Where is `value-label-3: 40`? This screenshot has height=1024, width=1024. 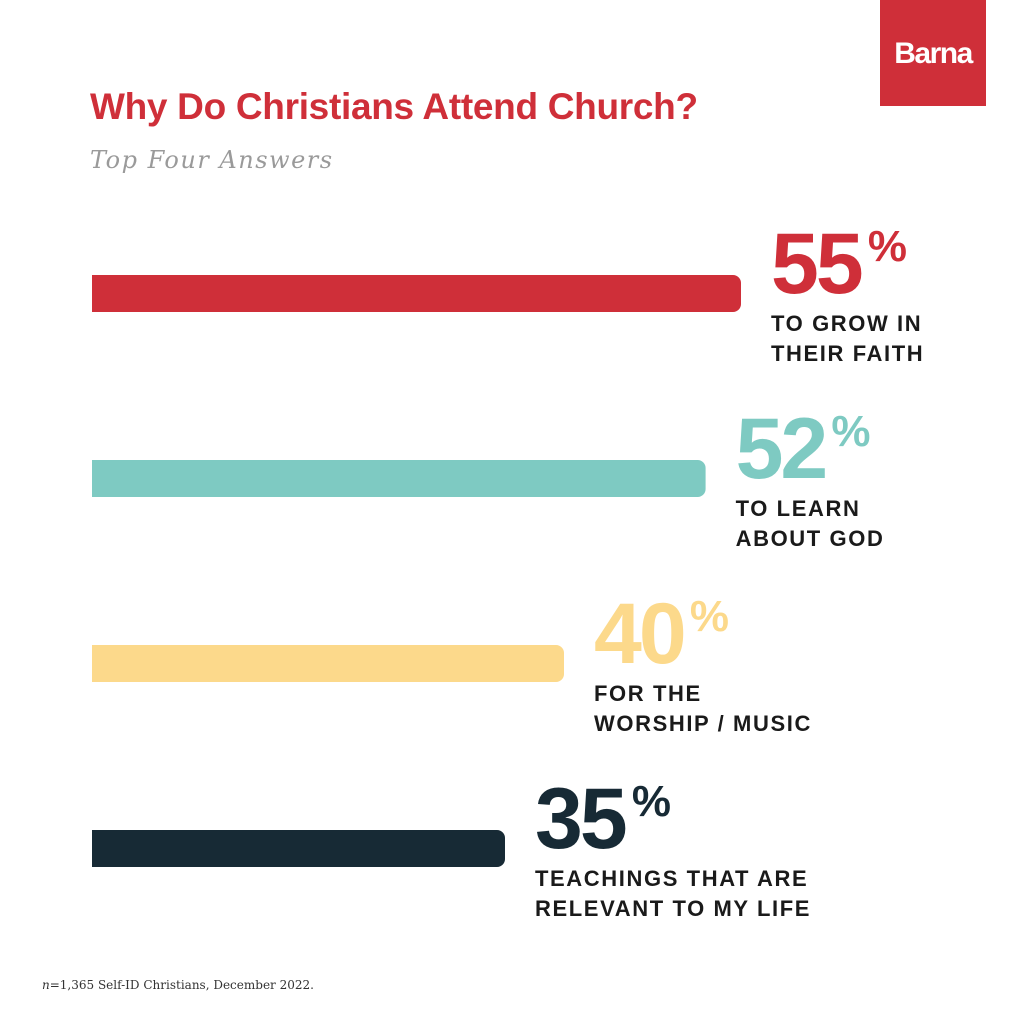
value-label-3: 40 is located at coordinates (639, 634).